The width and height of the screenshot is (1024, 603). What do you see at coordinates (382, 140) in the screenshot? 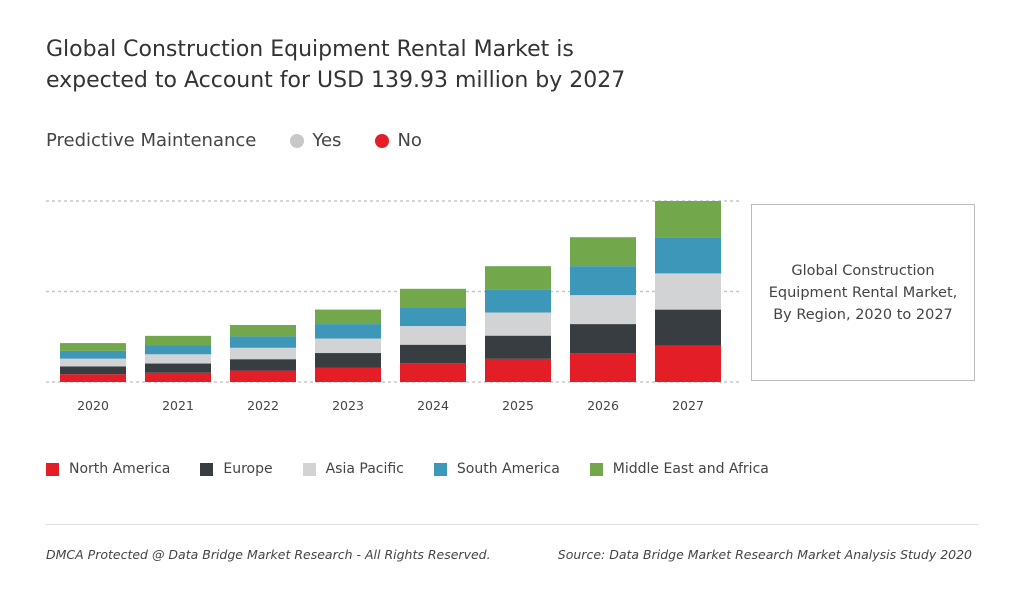
I see `no-dot-icon` at bounding box center [382, 140].